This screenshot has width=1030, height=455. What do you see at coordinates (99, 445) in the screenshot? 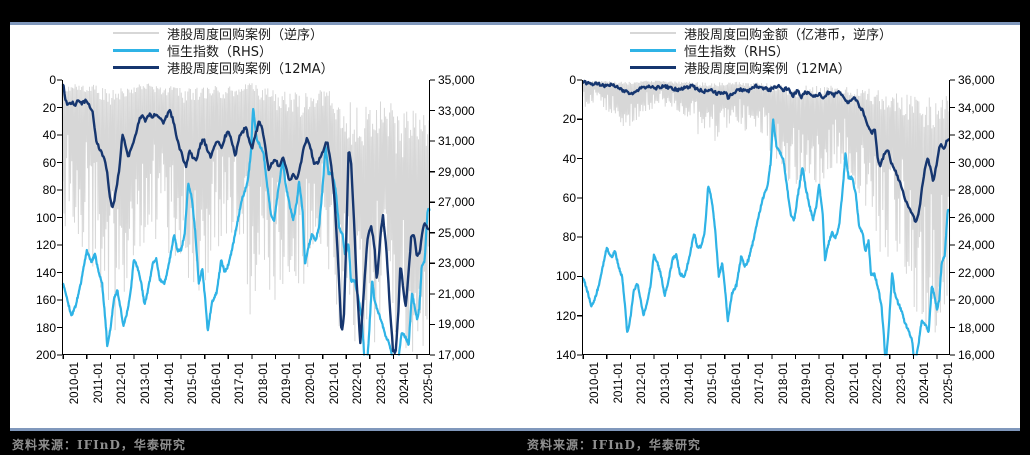
I see `source-note-left: 资料来源：IFInD，华泰研究` at bounding box center [99, 445].